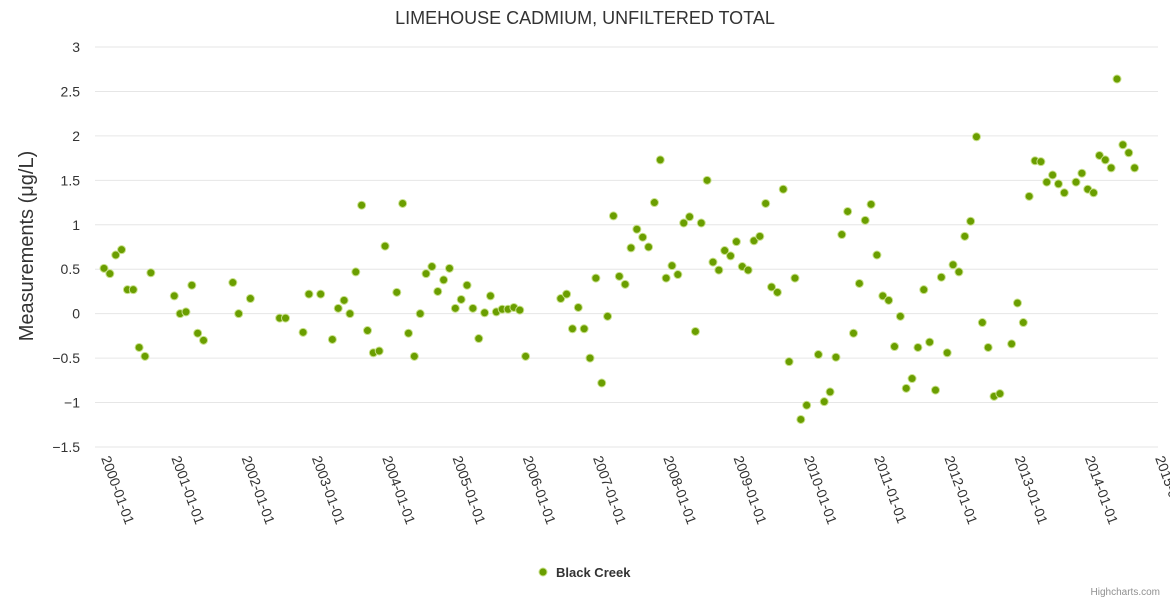 This screenshot has height=600, width=1170. Describe the element at coordinates (593, 572) in the screenshot. I see `legend-item-label: Black Creek` at that location.